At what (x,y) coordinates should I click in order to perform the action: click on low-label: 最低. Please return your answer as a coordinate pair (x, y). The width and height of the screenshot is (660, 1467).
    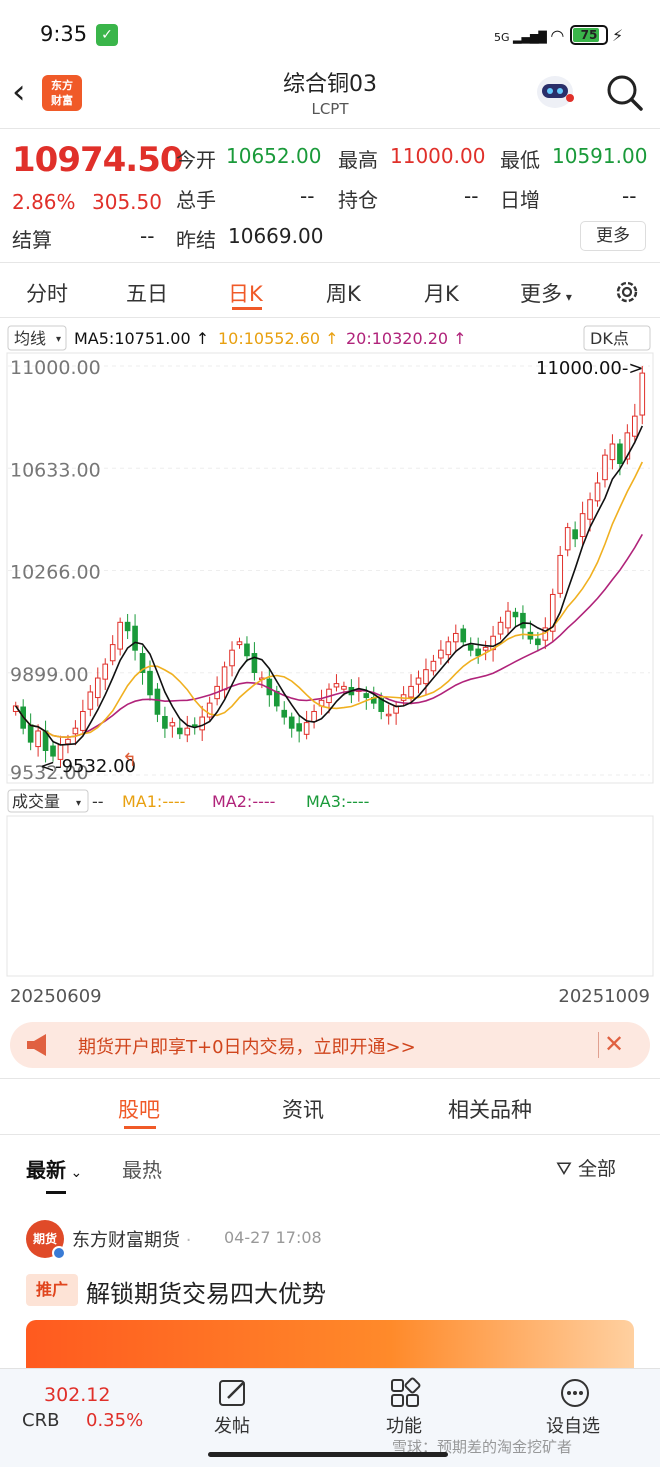
    Looking at the image, I should click on (520, 160).